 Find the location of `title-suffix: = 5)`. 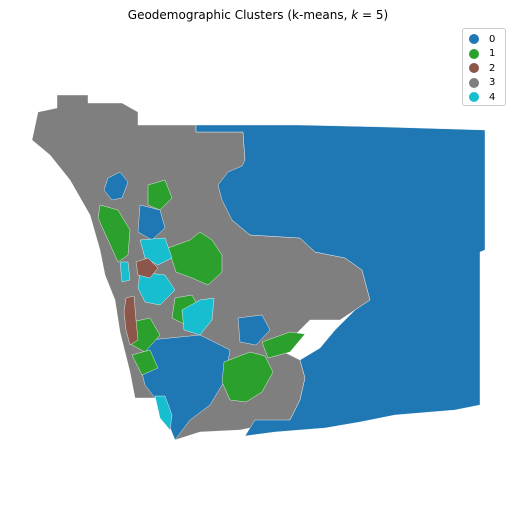

title-suffix: = 5) is located at coordinates (373, 15).